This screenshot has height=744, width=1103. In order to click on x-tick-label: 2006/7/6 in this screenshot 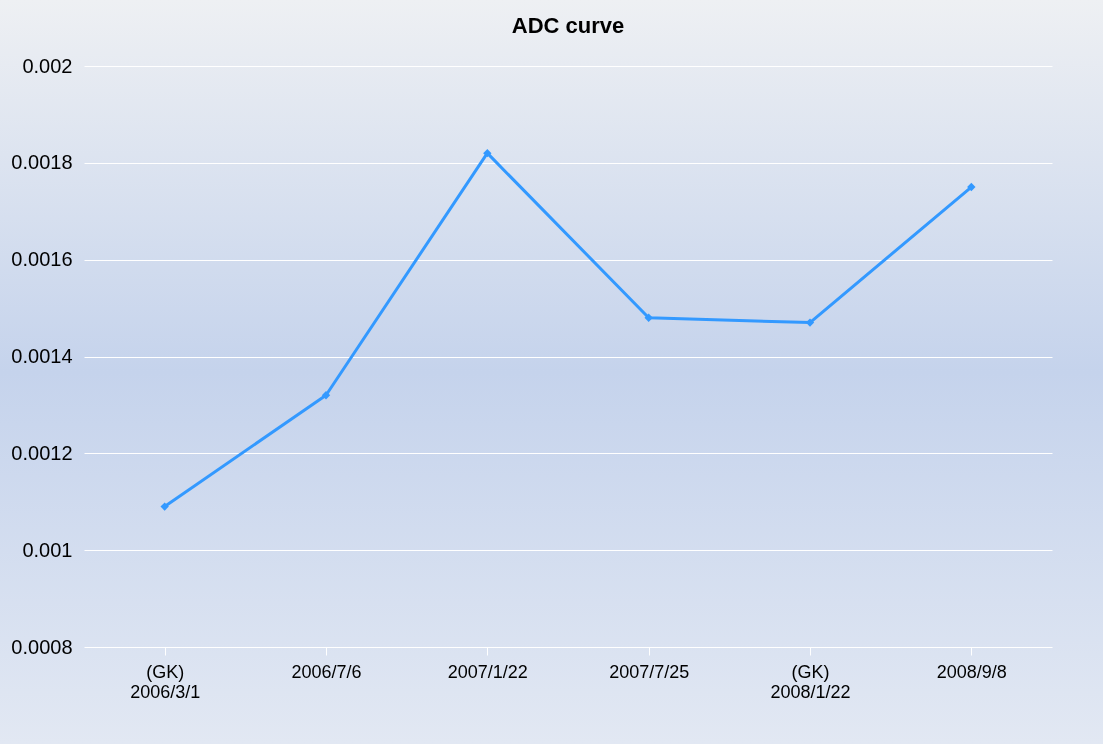, I will do `click(326, 671)`.